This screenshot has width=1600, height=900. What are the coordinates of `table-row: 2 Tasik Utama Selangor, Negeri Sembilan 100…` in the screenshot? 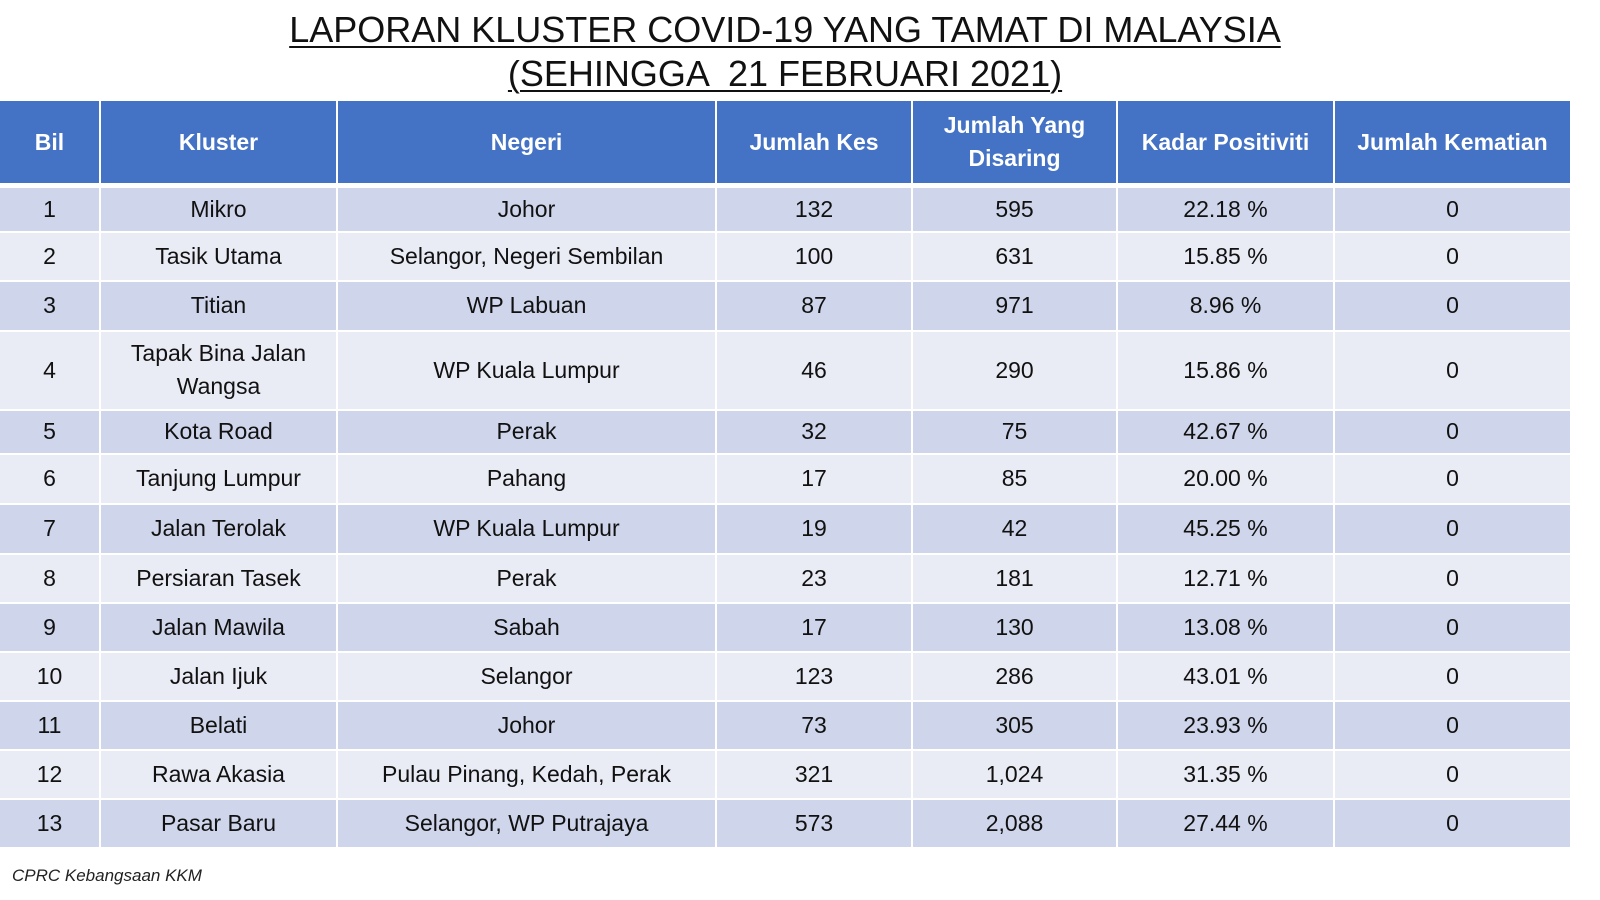 It's located at (785, 256).